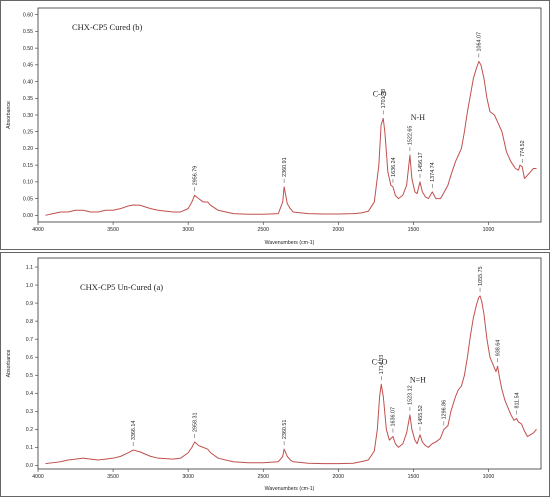 The width and height of the screenshot is (550, 502). Describe the element at coordinates (29, 448) in the screenshot. I see `y-tick-label: 0.1` at that location.